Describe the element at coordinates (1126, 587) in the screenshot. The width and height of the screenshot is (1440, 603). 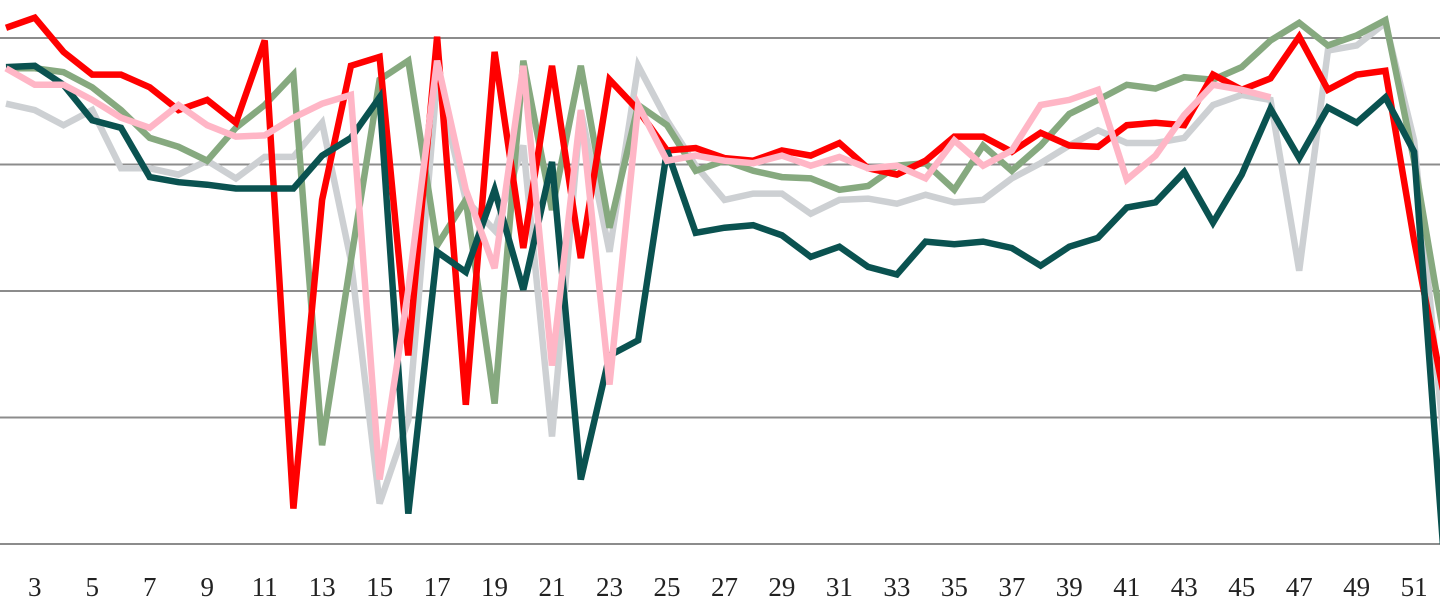
I see `x-tick-label: 41` at that location.